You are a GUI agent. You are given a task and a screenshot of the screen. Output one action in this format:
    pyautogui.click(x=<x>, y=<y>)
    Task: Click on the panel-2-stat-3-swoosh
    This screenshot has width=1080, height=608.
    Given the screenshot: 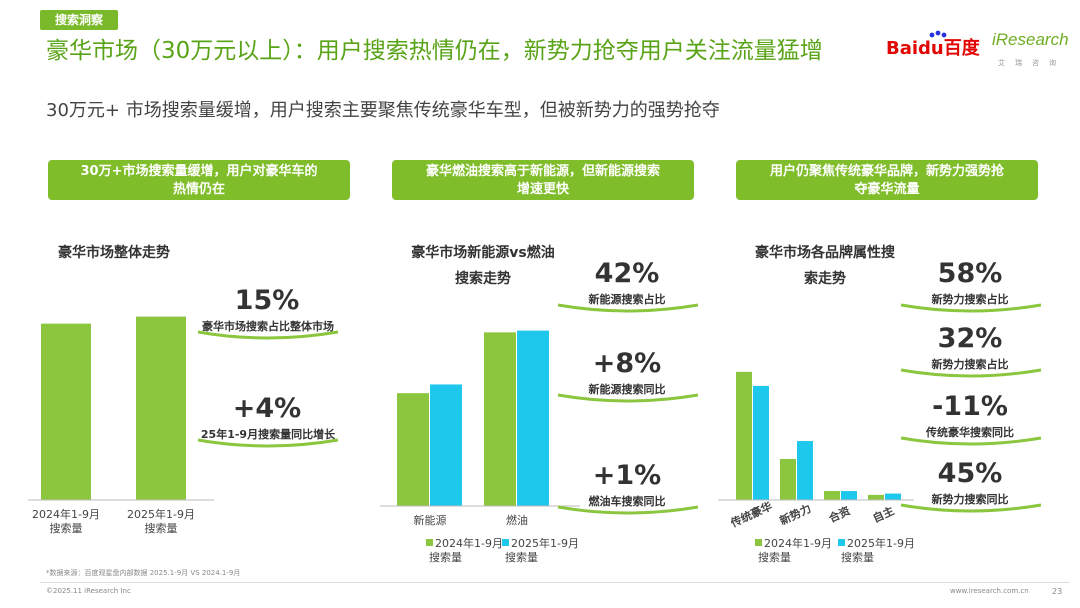 What is the action you would take?
    pyautogui.click(x=628, y=510)
    